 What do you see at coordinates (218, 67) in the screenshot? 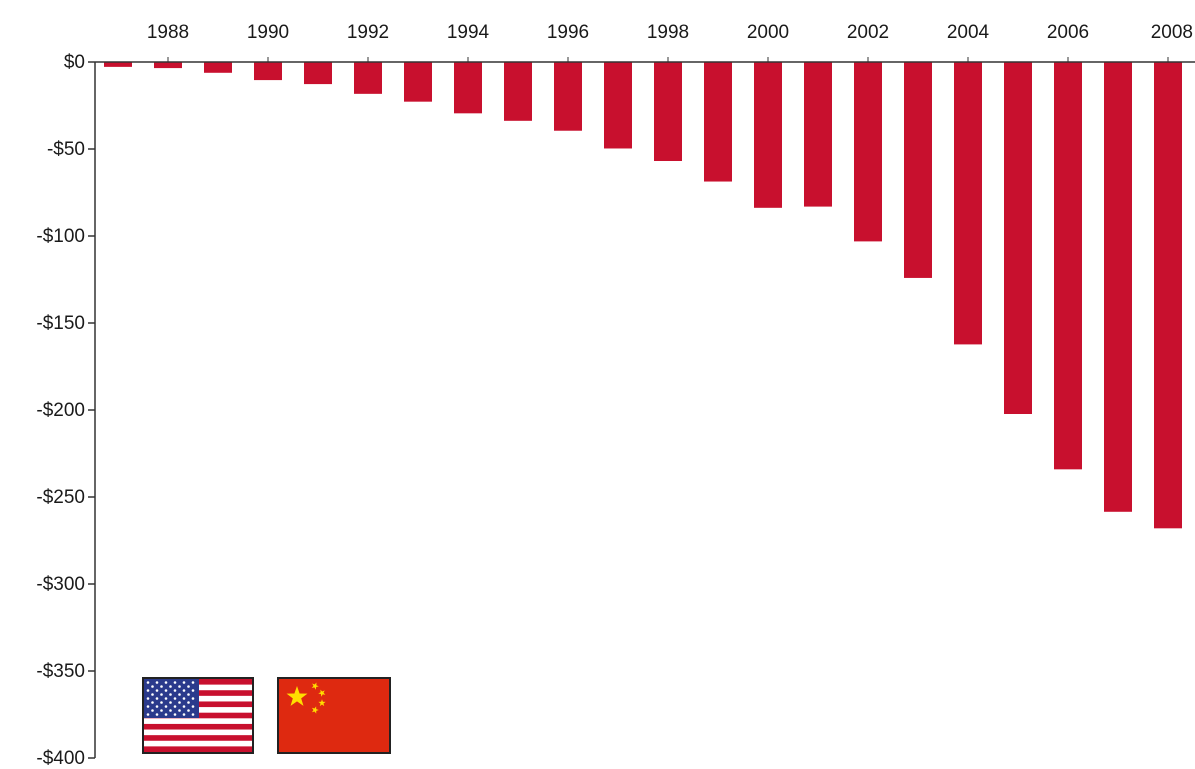
I see `bar-1989` at bounding box center [218, 67].